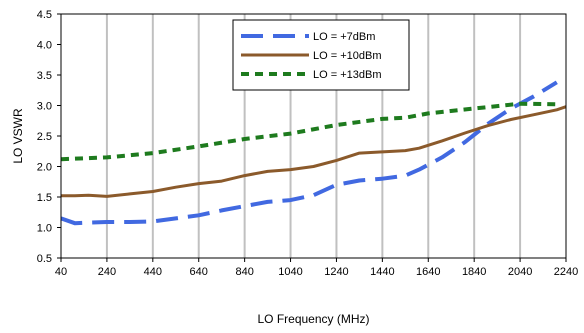 The image size is (584, 333). Describe the element at coordinates (199, 272) in the screenshot. I see `x-tick-label: 640` at that location.